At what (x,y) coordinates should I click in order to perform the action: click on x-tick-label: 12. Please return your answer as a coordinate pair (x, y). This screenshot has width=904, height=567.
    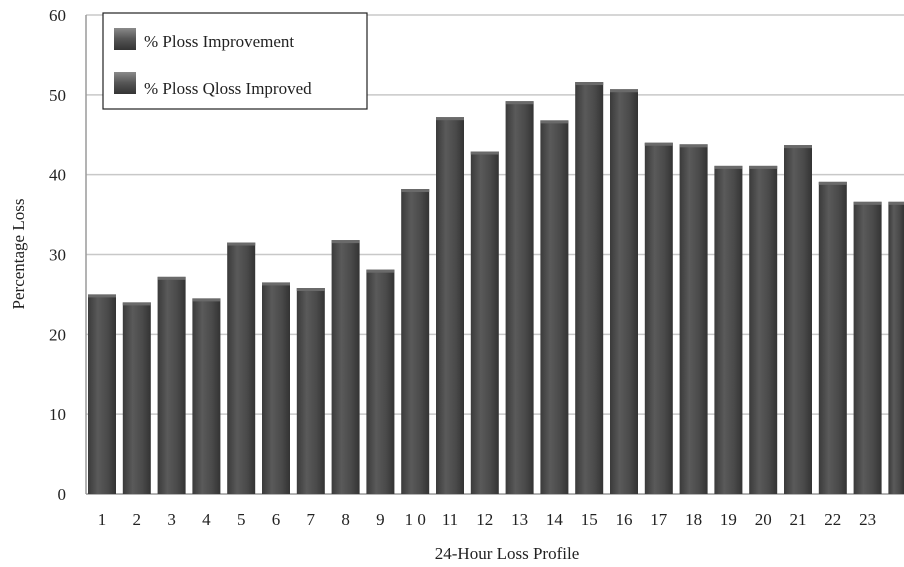
    Looking at the image, I should click on (484, 519).